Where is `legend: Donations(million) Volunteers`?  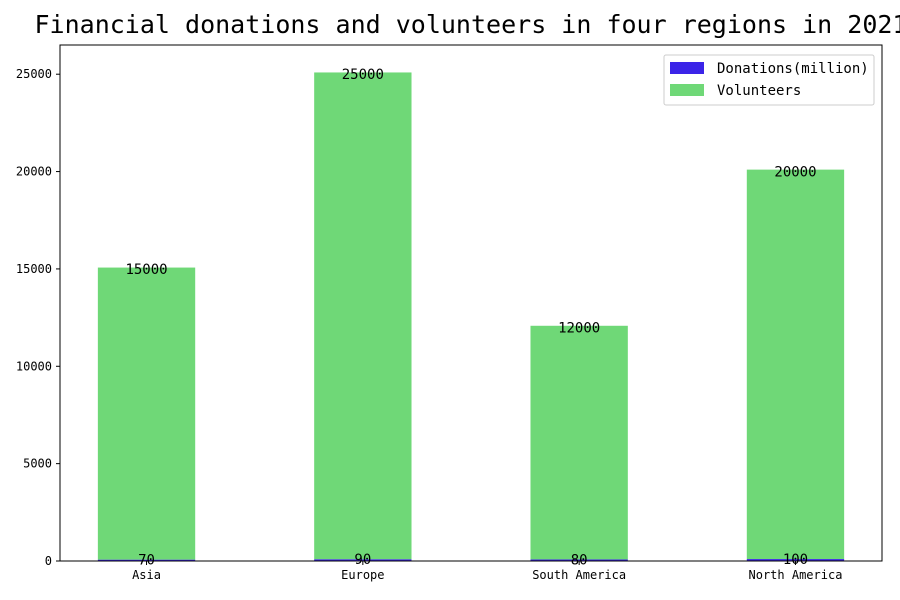 legend: Donations(million) Volunteers is located at coordinates (769, 80).